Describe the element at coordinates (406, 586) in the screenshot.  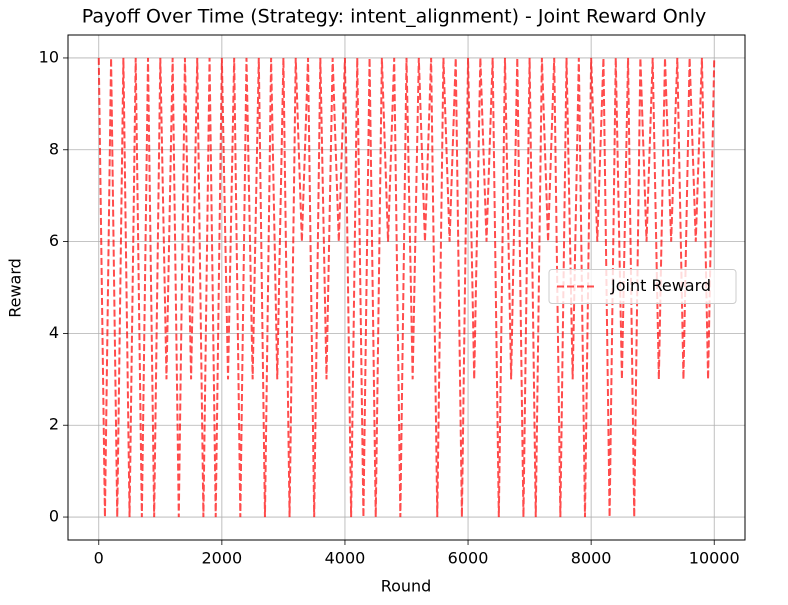
I see `x-axis-label: Round` at that location.